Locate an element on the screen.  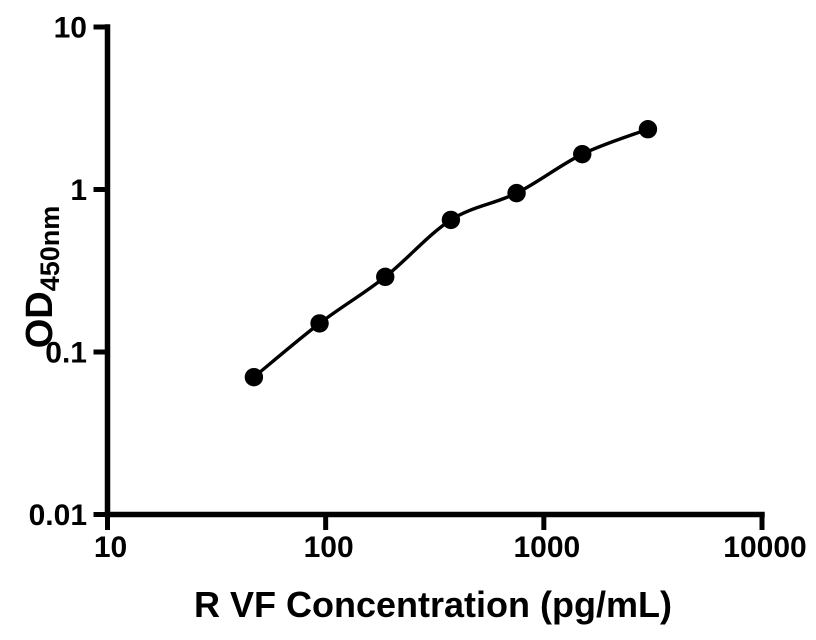
y-tick-label: 1 is located at coordinates (78, 190).